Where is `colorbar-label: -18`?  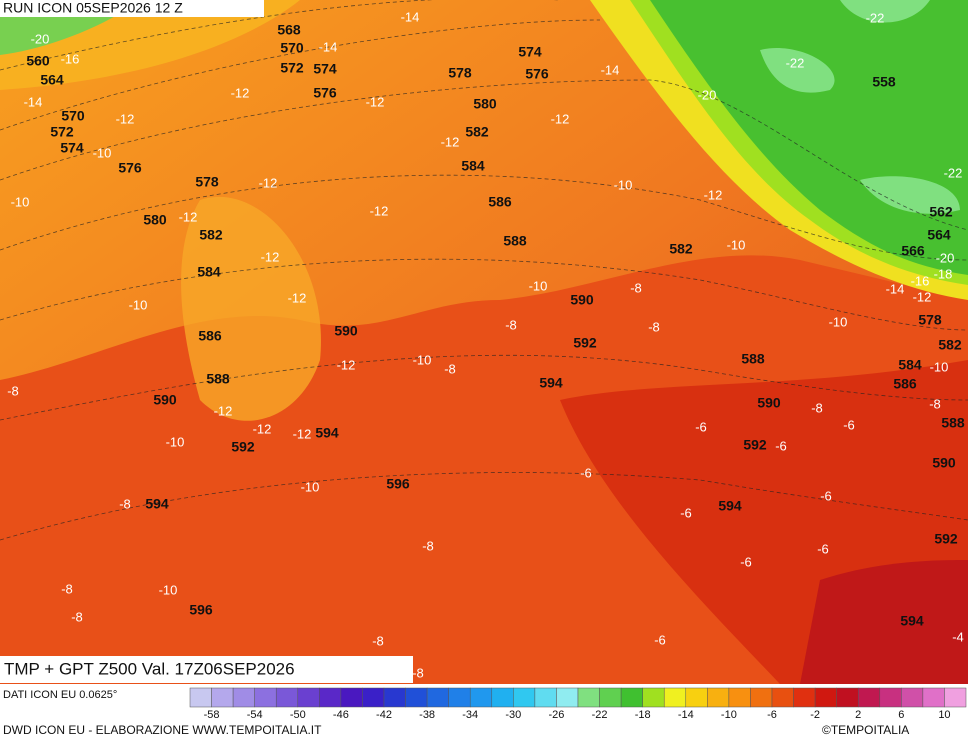
colorbar-label: -18 is located at coordinates (643, 715).